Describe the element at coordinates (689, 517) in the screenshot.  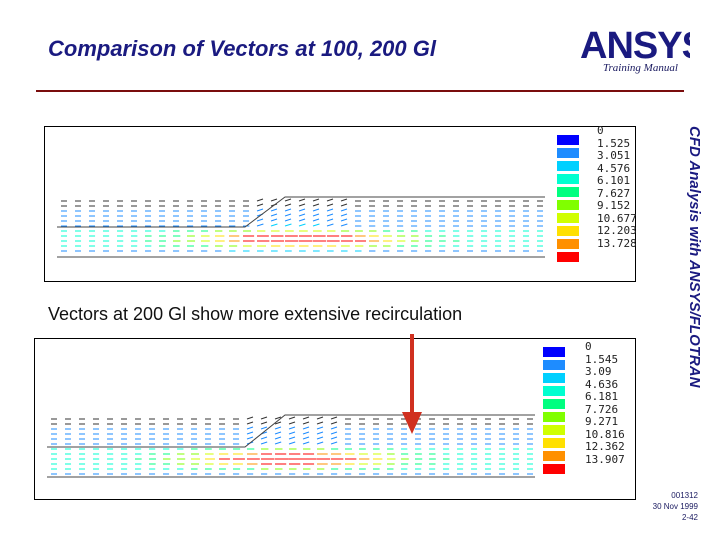
I see `footer-page: 2-42` at that location.